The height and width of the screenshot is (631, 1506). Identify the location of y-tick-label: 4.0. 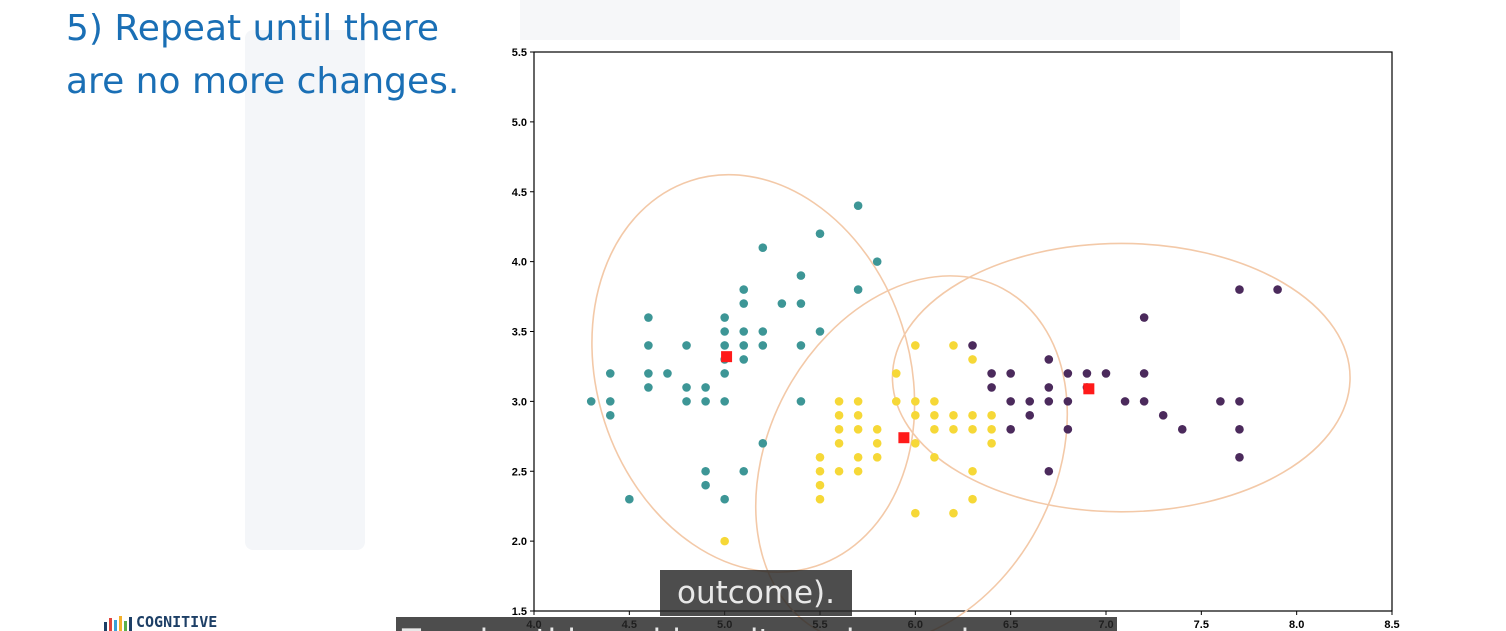
(519, 263).